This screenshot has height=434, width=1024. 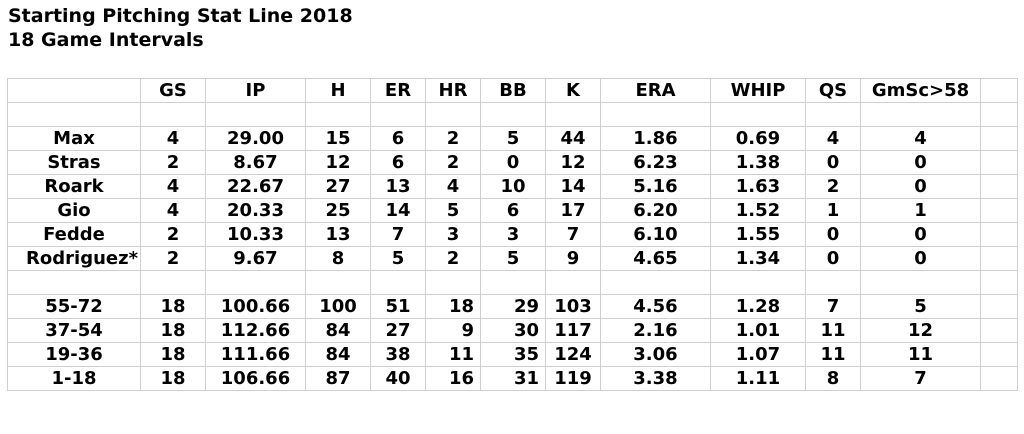 I want to click on cell-ip: 106.66, so click(x=255, y=378).